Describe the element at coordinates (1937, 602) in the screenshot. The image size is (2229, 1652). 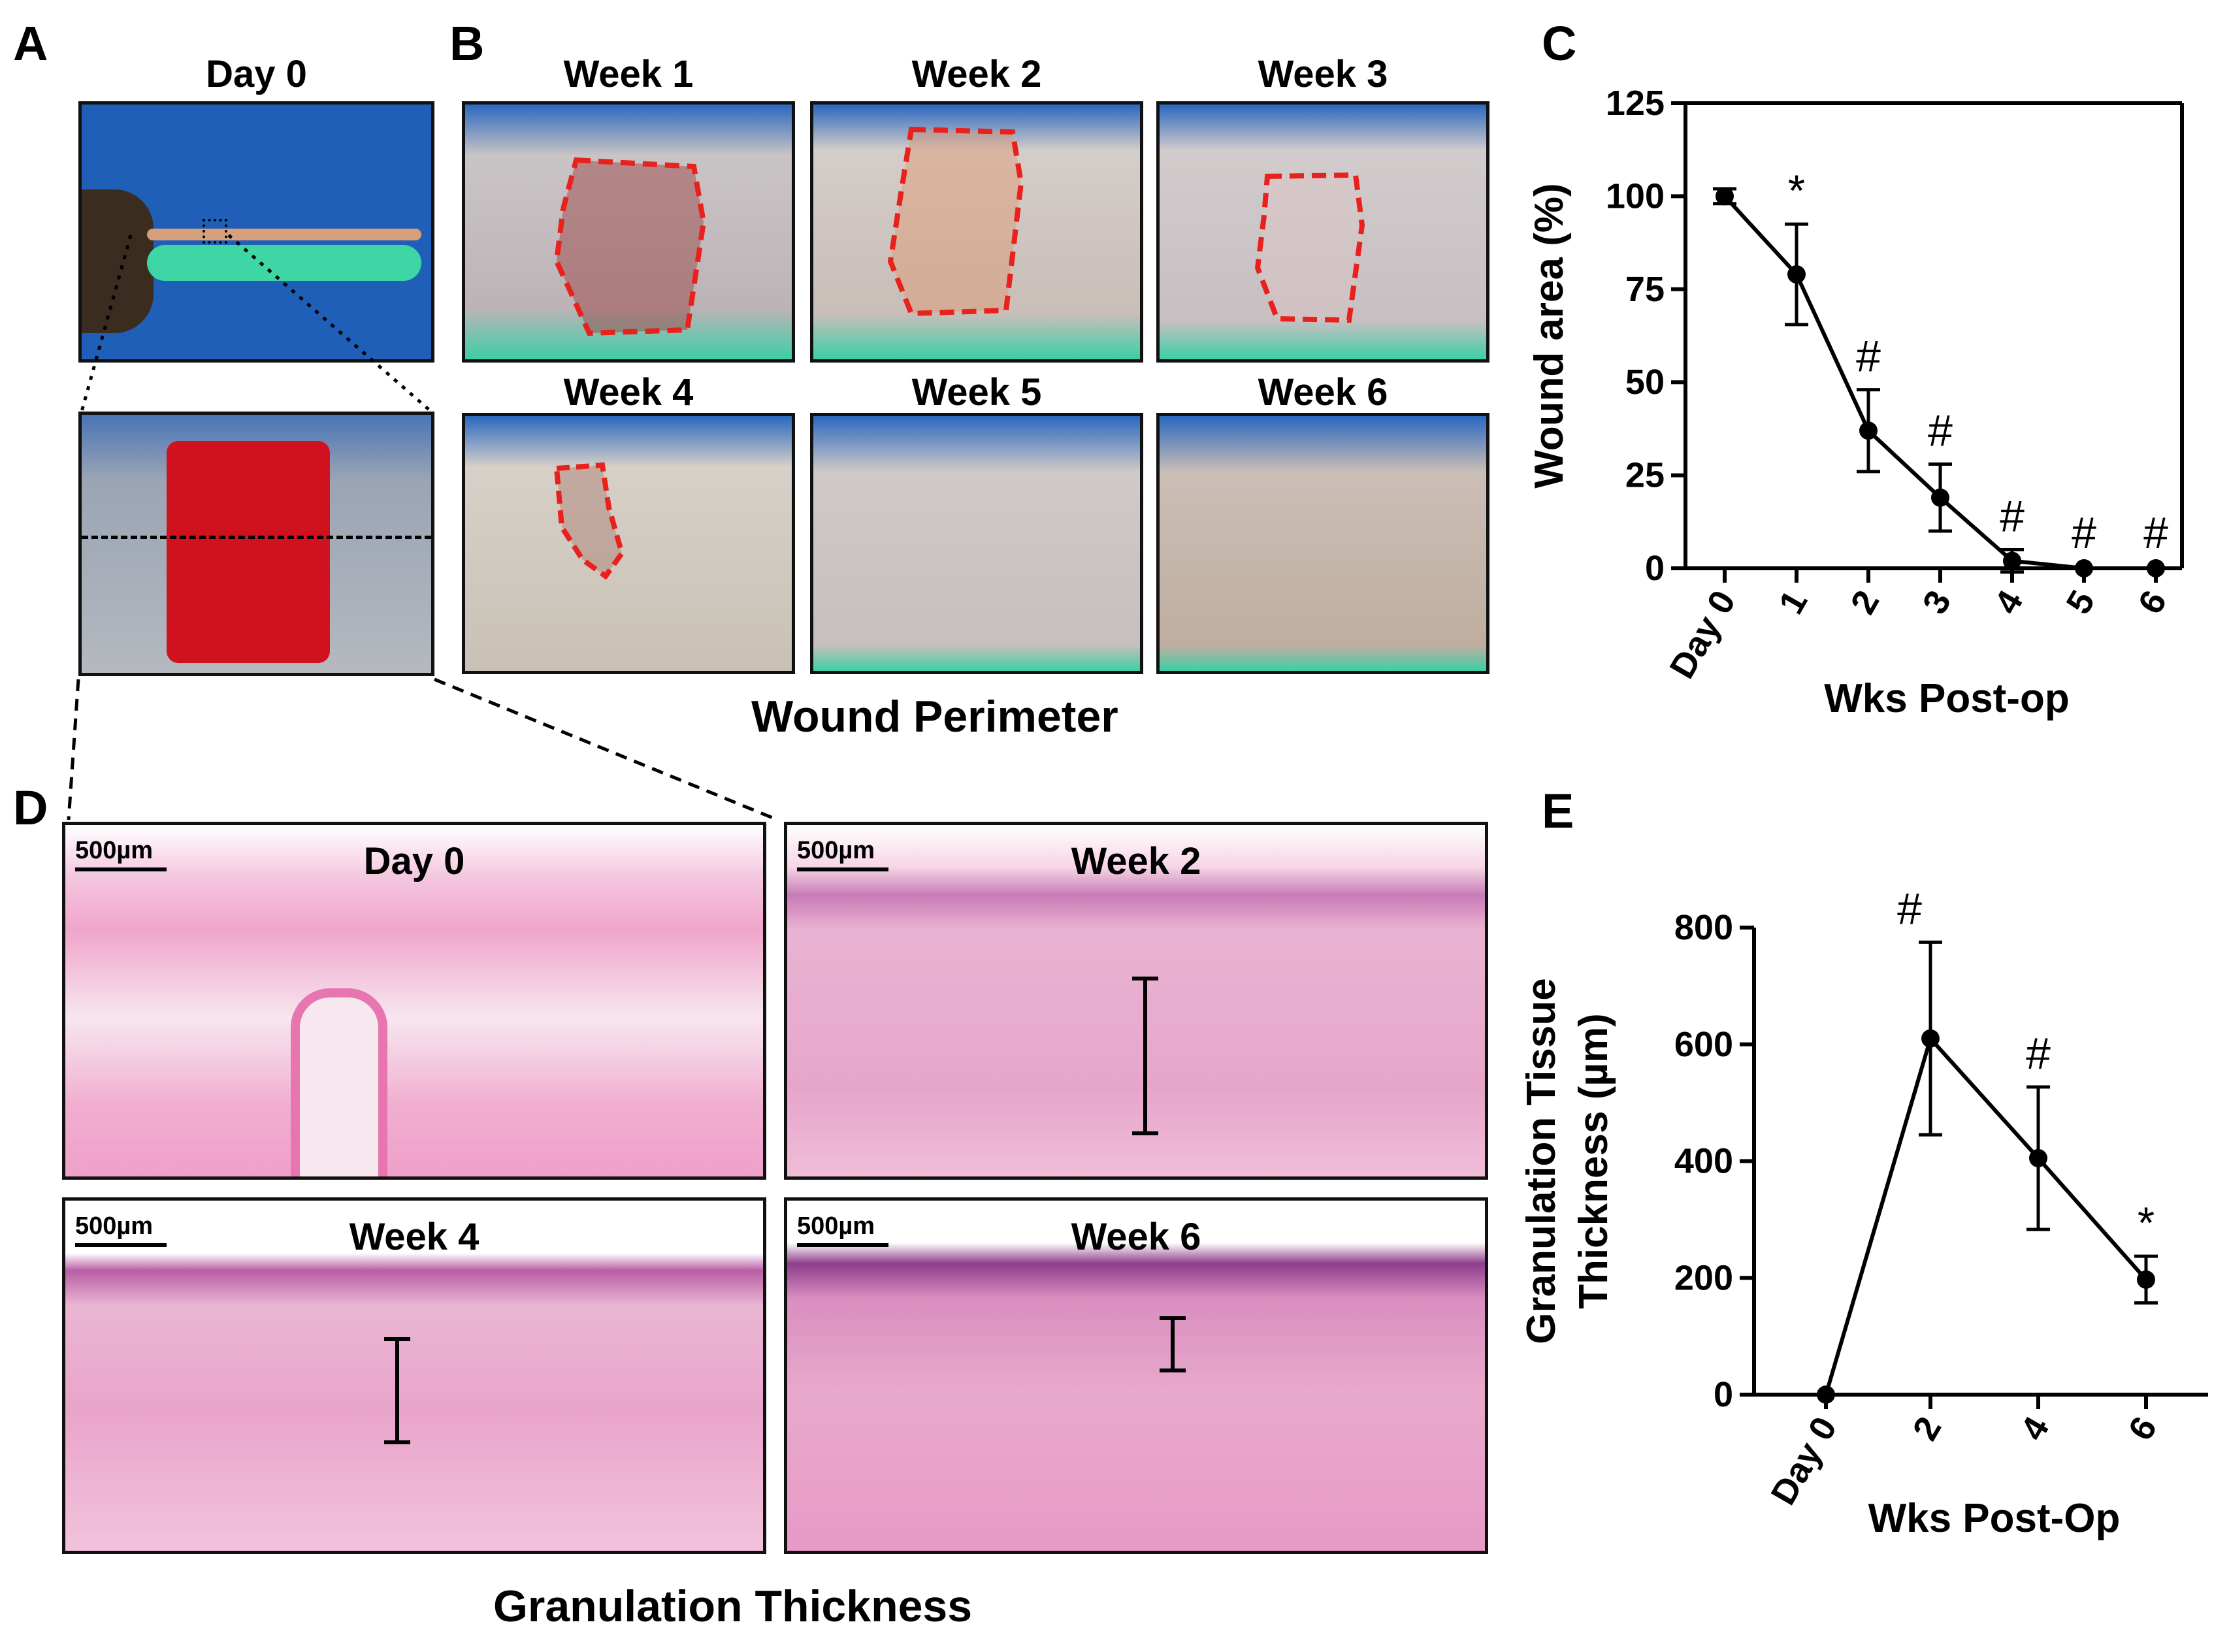
I see `x-tick-label: 3` at that location.